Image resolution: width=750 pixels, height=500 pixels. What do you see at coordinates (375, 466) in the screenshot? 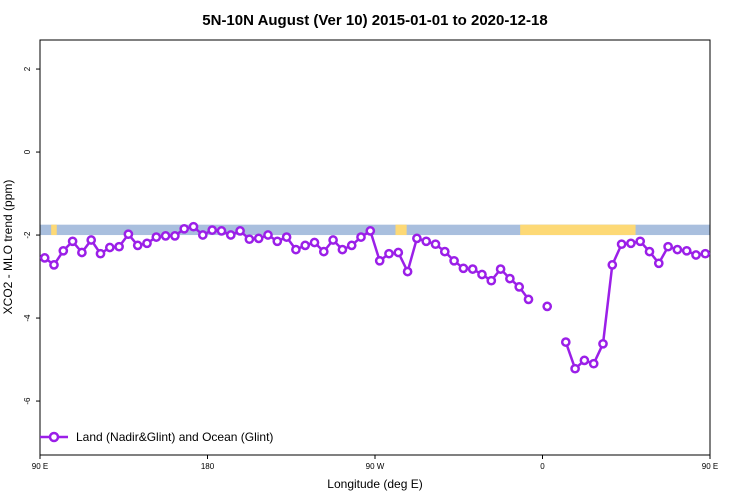
I see `x-tick-label: 90 W` at bounding box center [375, 466].